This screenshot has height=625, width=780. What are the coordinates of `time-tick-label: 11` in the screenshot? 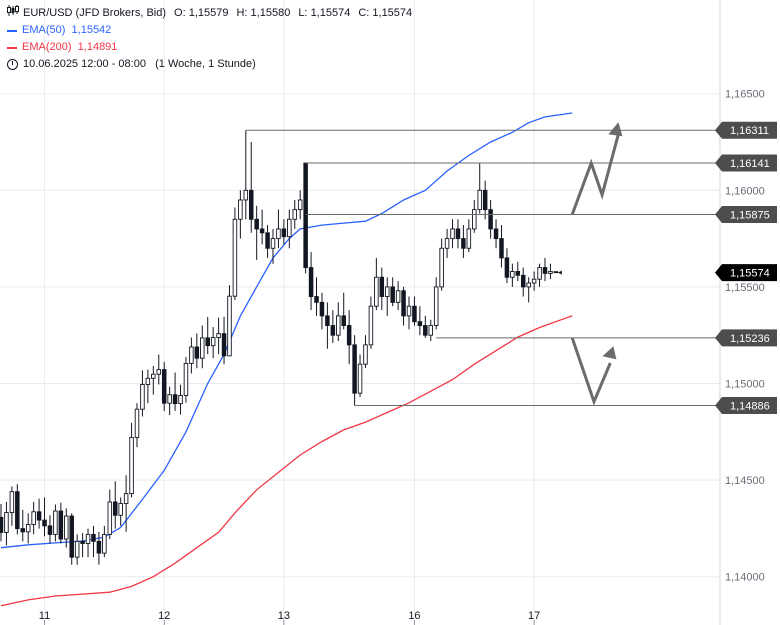 It's located at (44, 616).